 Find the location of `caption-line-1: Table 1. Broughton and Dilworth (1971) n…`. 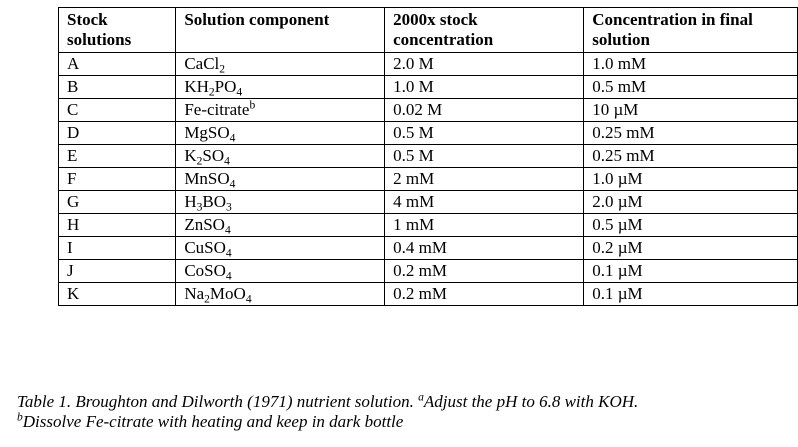

caption-line-1: Table 1. Broughton and Dilworth (1971) n… is located at coordinates (328, 400).